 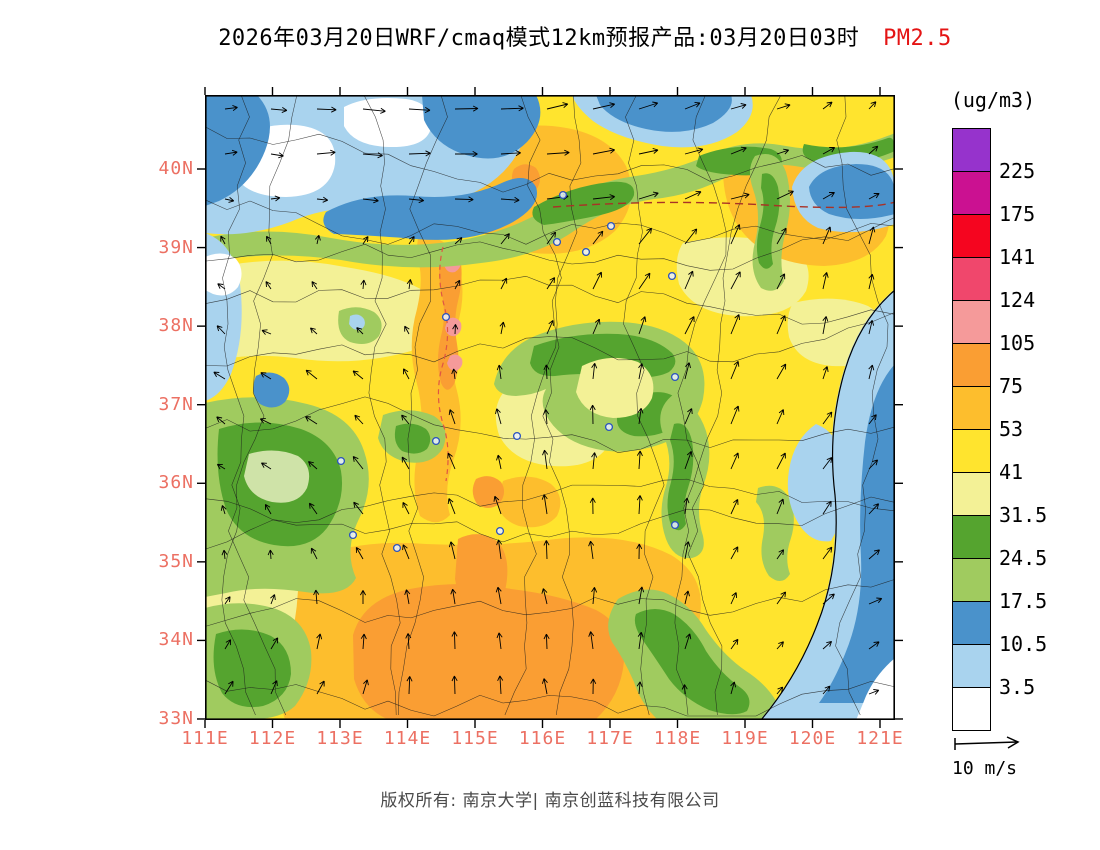 What do you see at coordinates (1023, 515) in the screenshot?
I see `colorbar-tick-label: 31.5` at bounding box center [1023, 515].